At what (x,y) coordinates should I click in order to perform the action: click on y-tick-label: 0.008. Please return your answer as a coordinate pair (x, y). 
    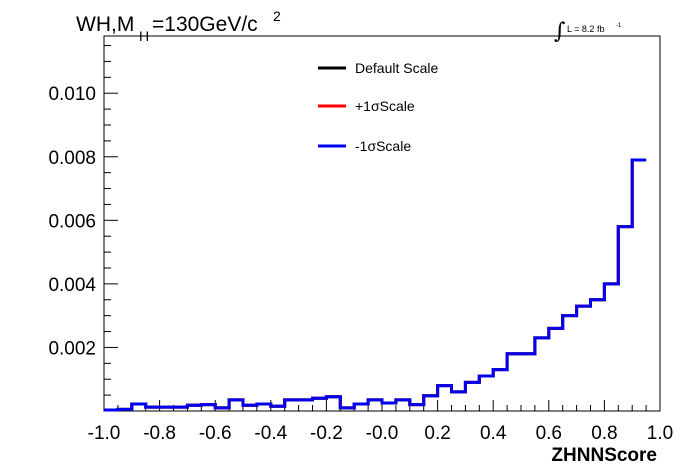
    Looking at the image, I should click on (72, 158).